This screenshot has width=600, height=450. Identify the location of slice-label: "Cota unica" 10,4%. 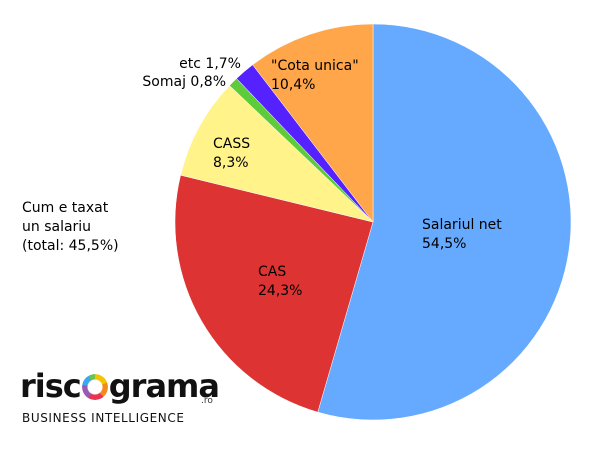
(315, 75).